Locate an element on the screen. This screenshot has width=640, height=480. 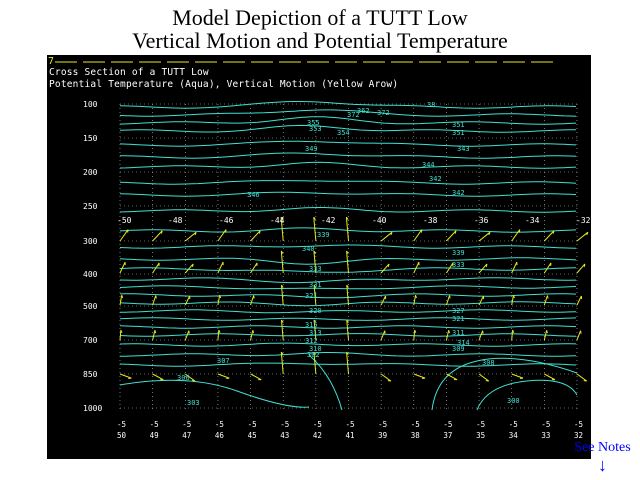
corner-mark: 7 is located at coordinates (51, 61).